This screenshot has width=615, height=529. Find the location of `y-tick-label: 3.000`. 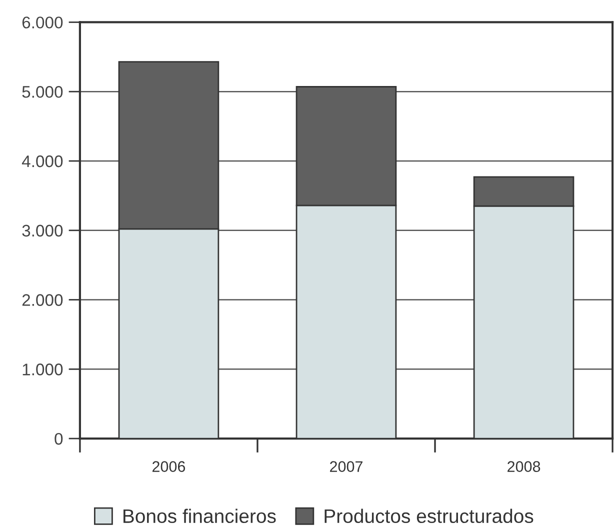

y-tick-label: 3.000 is located at coordinates (42, 230).